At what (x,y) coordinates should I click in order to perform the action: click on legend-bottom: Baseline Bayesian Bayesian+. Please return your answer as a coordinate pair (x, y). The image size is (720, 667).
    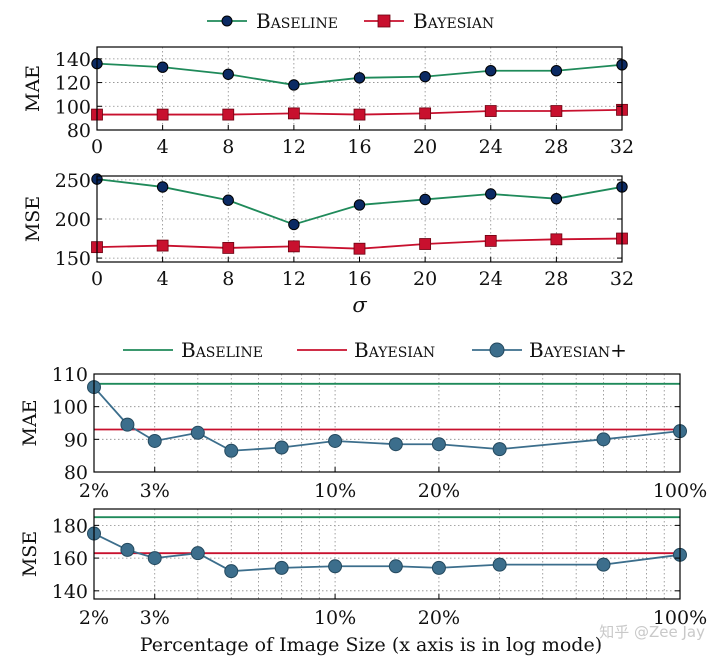
    Looking at the image, I should click on (375, 350).